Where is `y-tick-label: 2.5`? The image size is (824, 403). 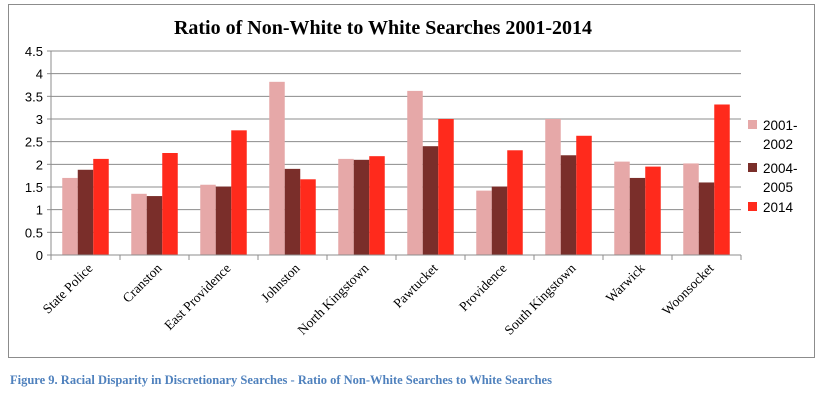
y-tick-label: 2.5 is located at coordinates (34, 142).